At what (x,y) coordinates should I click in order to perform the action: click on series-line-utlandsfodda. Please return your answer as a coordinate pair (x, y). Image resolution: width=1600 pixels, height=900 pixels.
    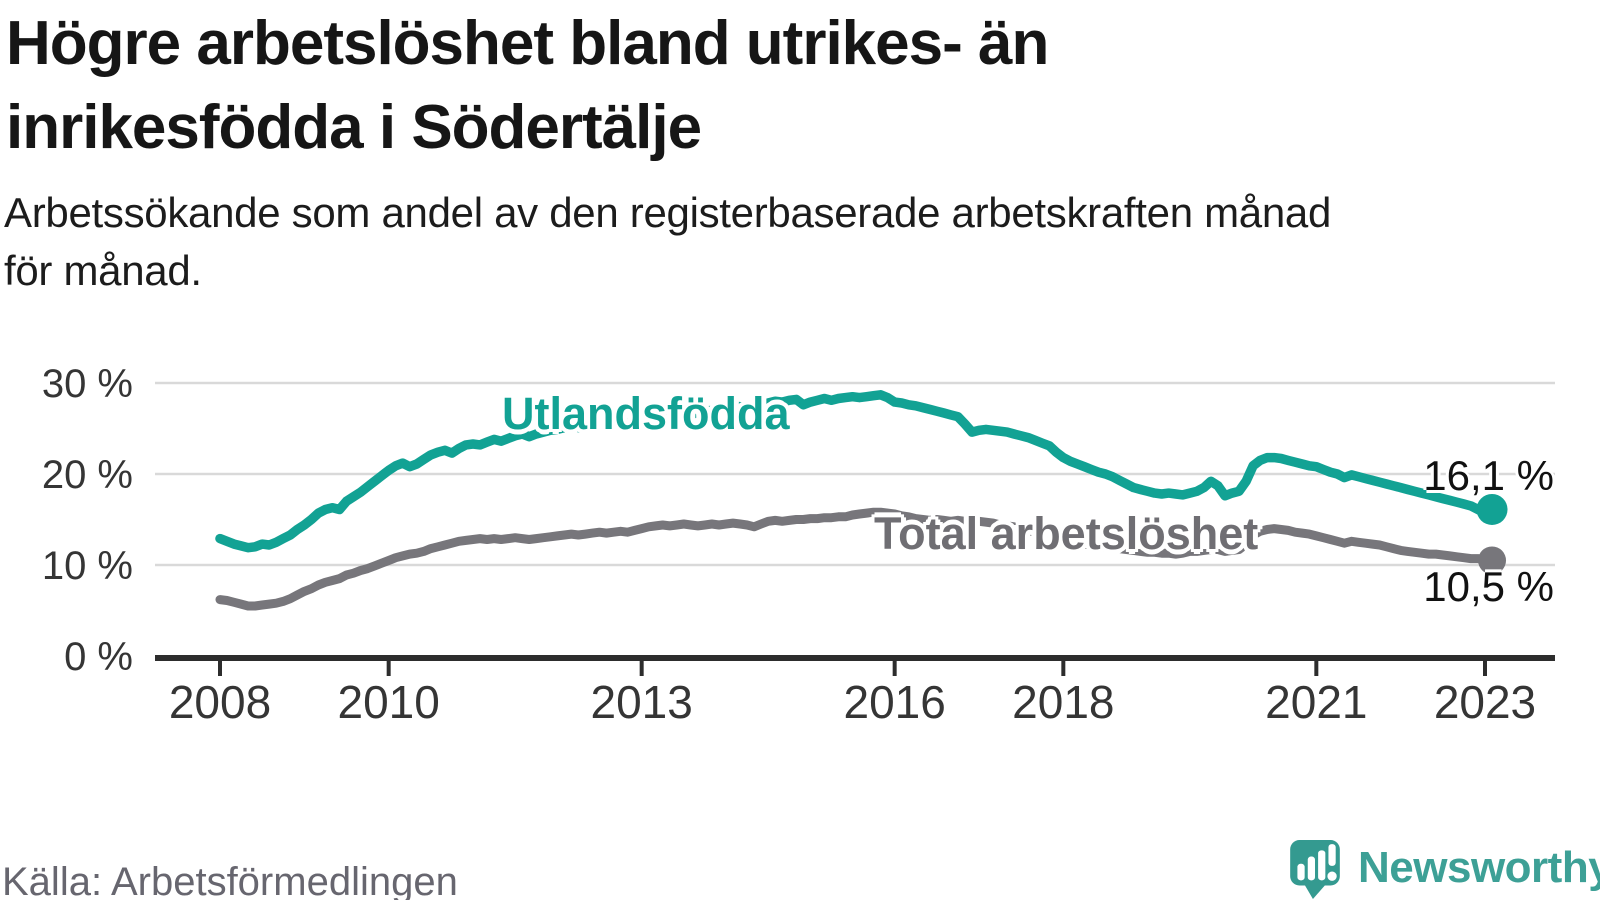
    Looking at the image, I should click on (856, 471).